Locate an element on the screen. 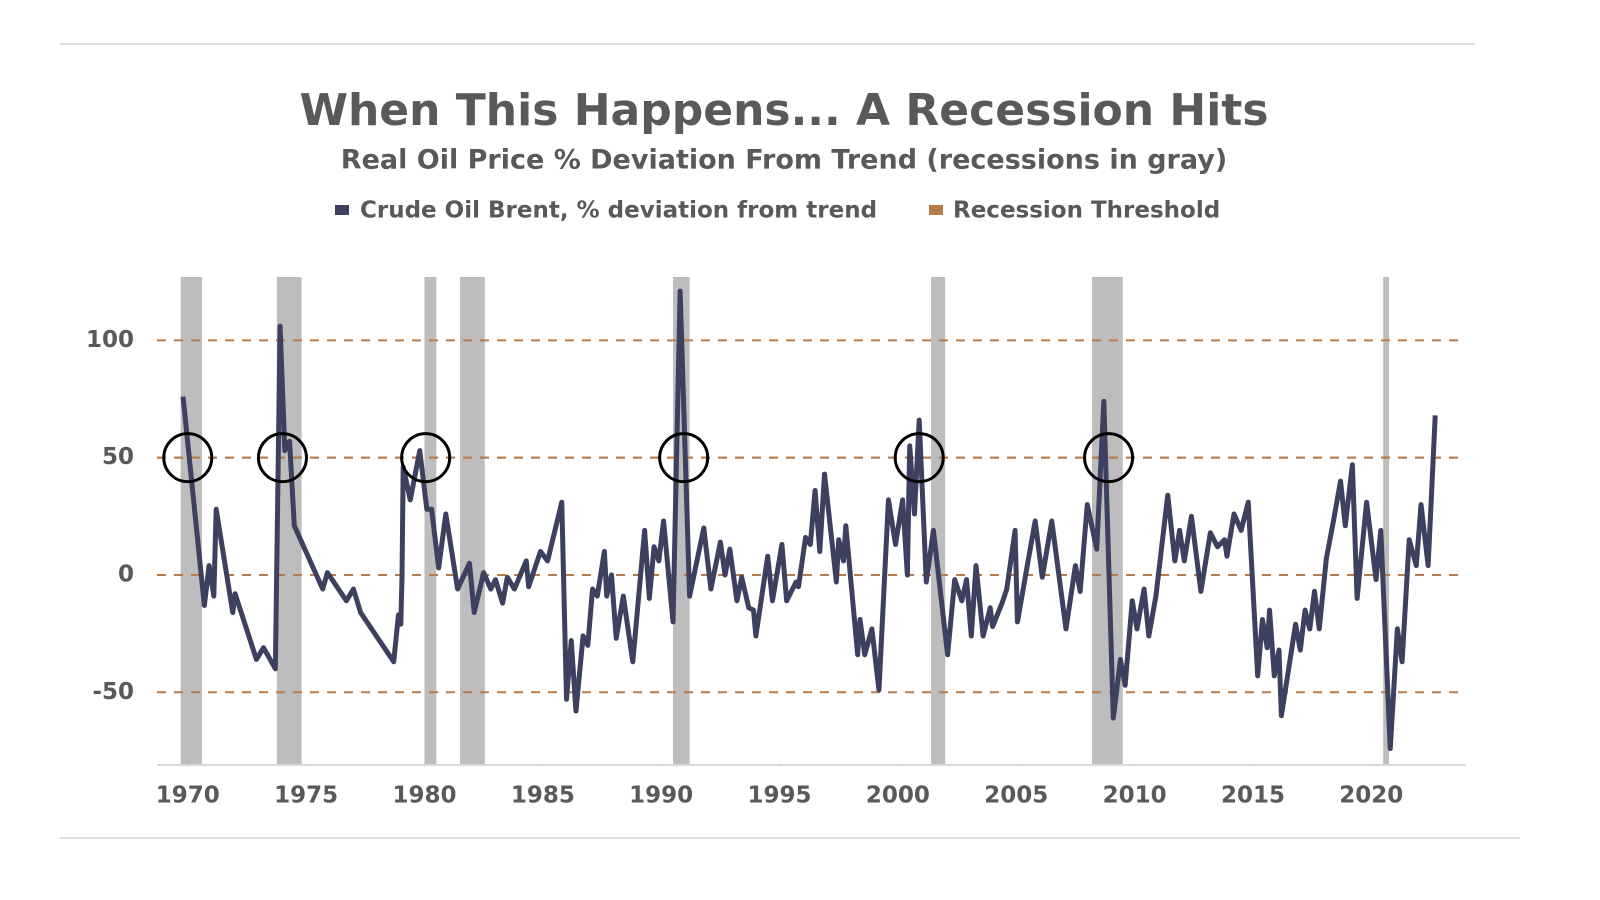 Image resolution: width=1600 pixels, height=900 pixels. legend-label: Recession Threshold is located at coordinates (1086, 211).